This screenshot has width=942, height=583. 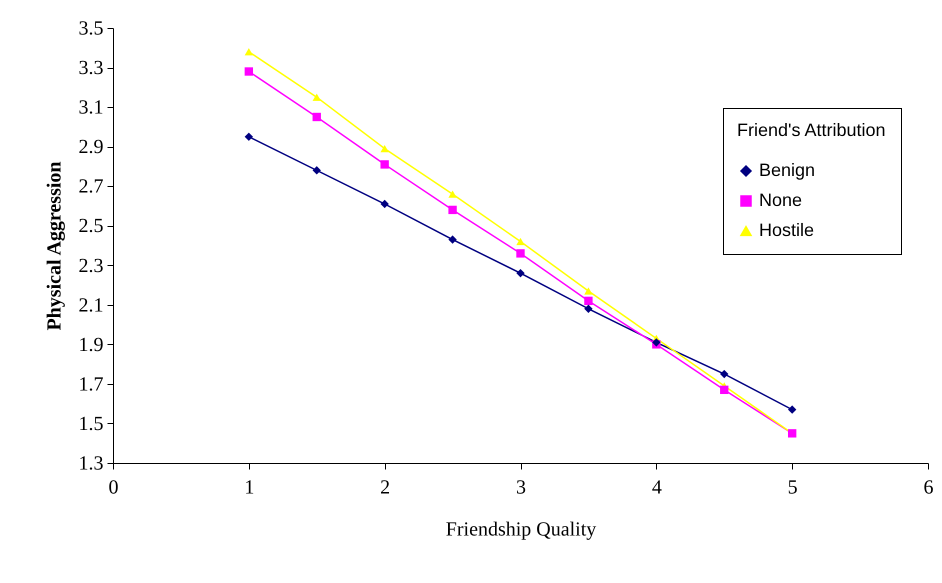 I want to click on x-tick-label: 4, so click(x=657, y=487).